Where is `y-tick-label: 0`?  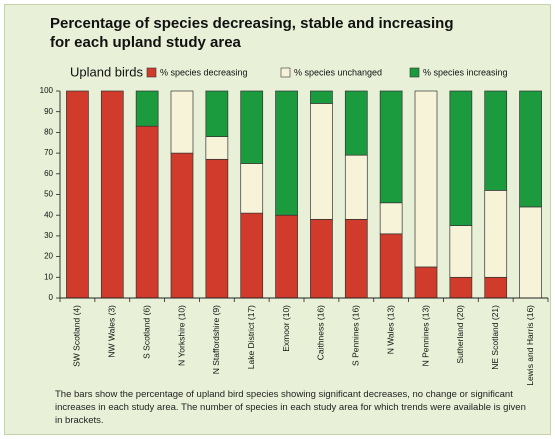
y-tick-label: 0 is located at coordinates (51, 297).